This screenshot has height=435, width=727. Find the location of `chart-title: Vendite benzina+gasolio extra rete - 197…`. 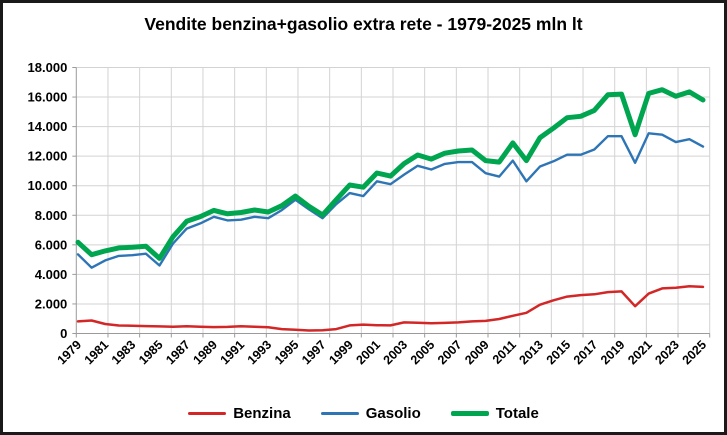

chart-title: Vendite benzina+gasolio extra rete - 197… is located at coordinates (363, 24).